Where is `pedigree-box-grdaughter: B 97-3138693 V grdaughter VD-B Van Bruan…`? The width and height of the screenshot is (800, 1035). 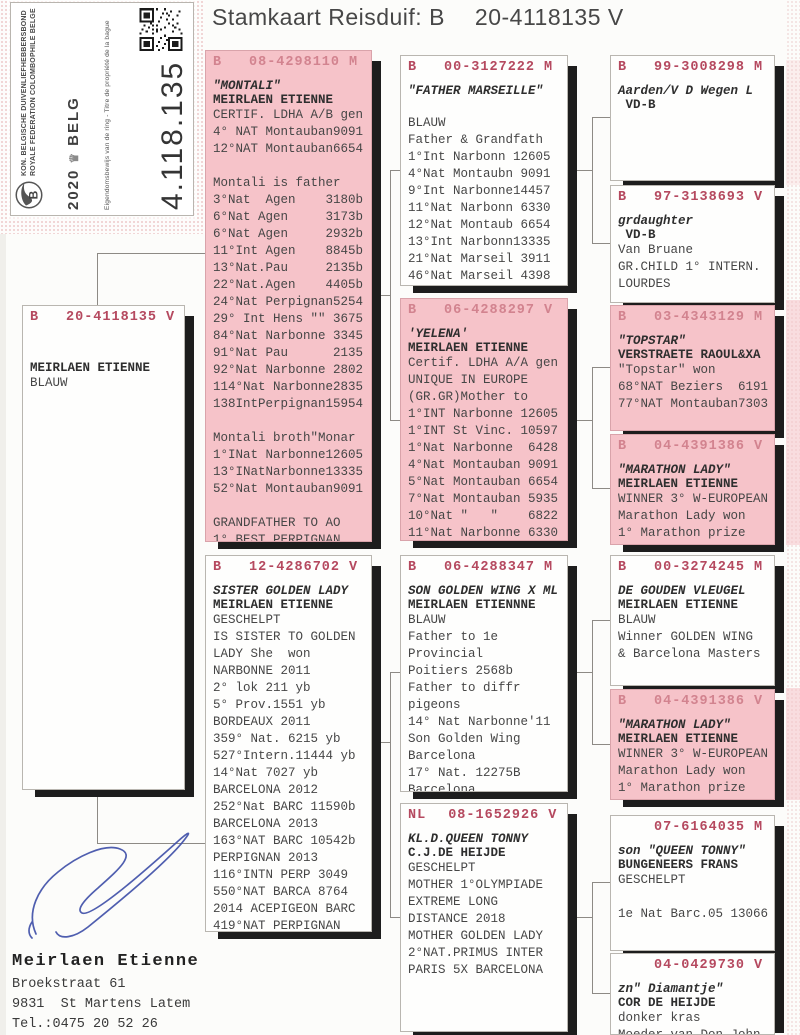
pedigree-box-grdaughter: B 97-3138693 V grdaughter VD-B Van Bruan… is located at coordinates (692, 244).